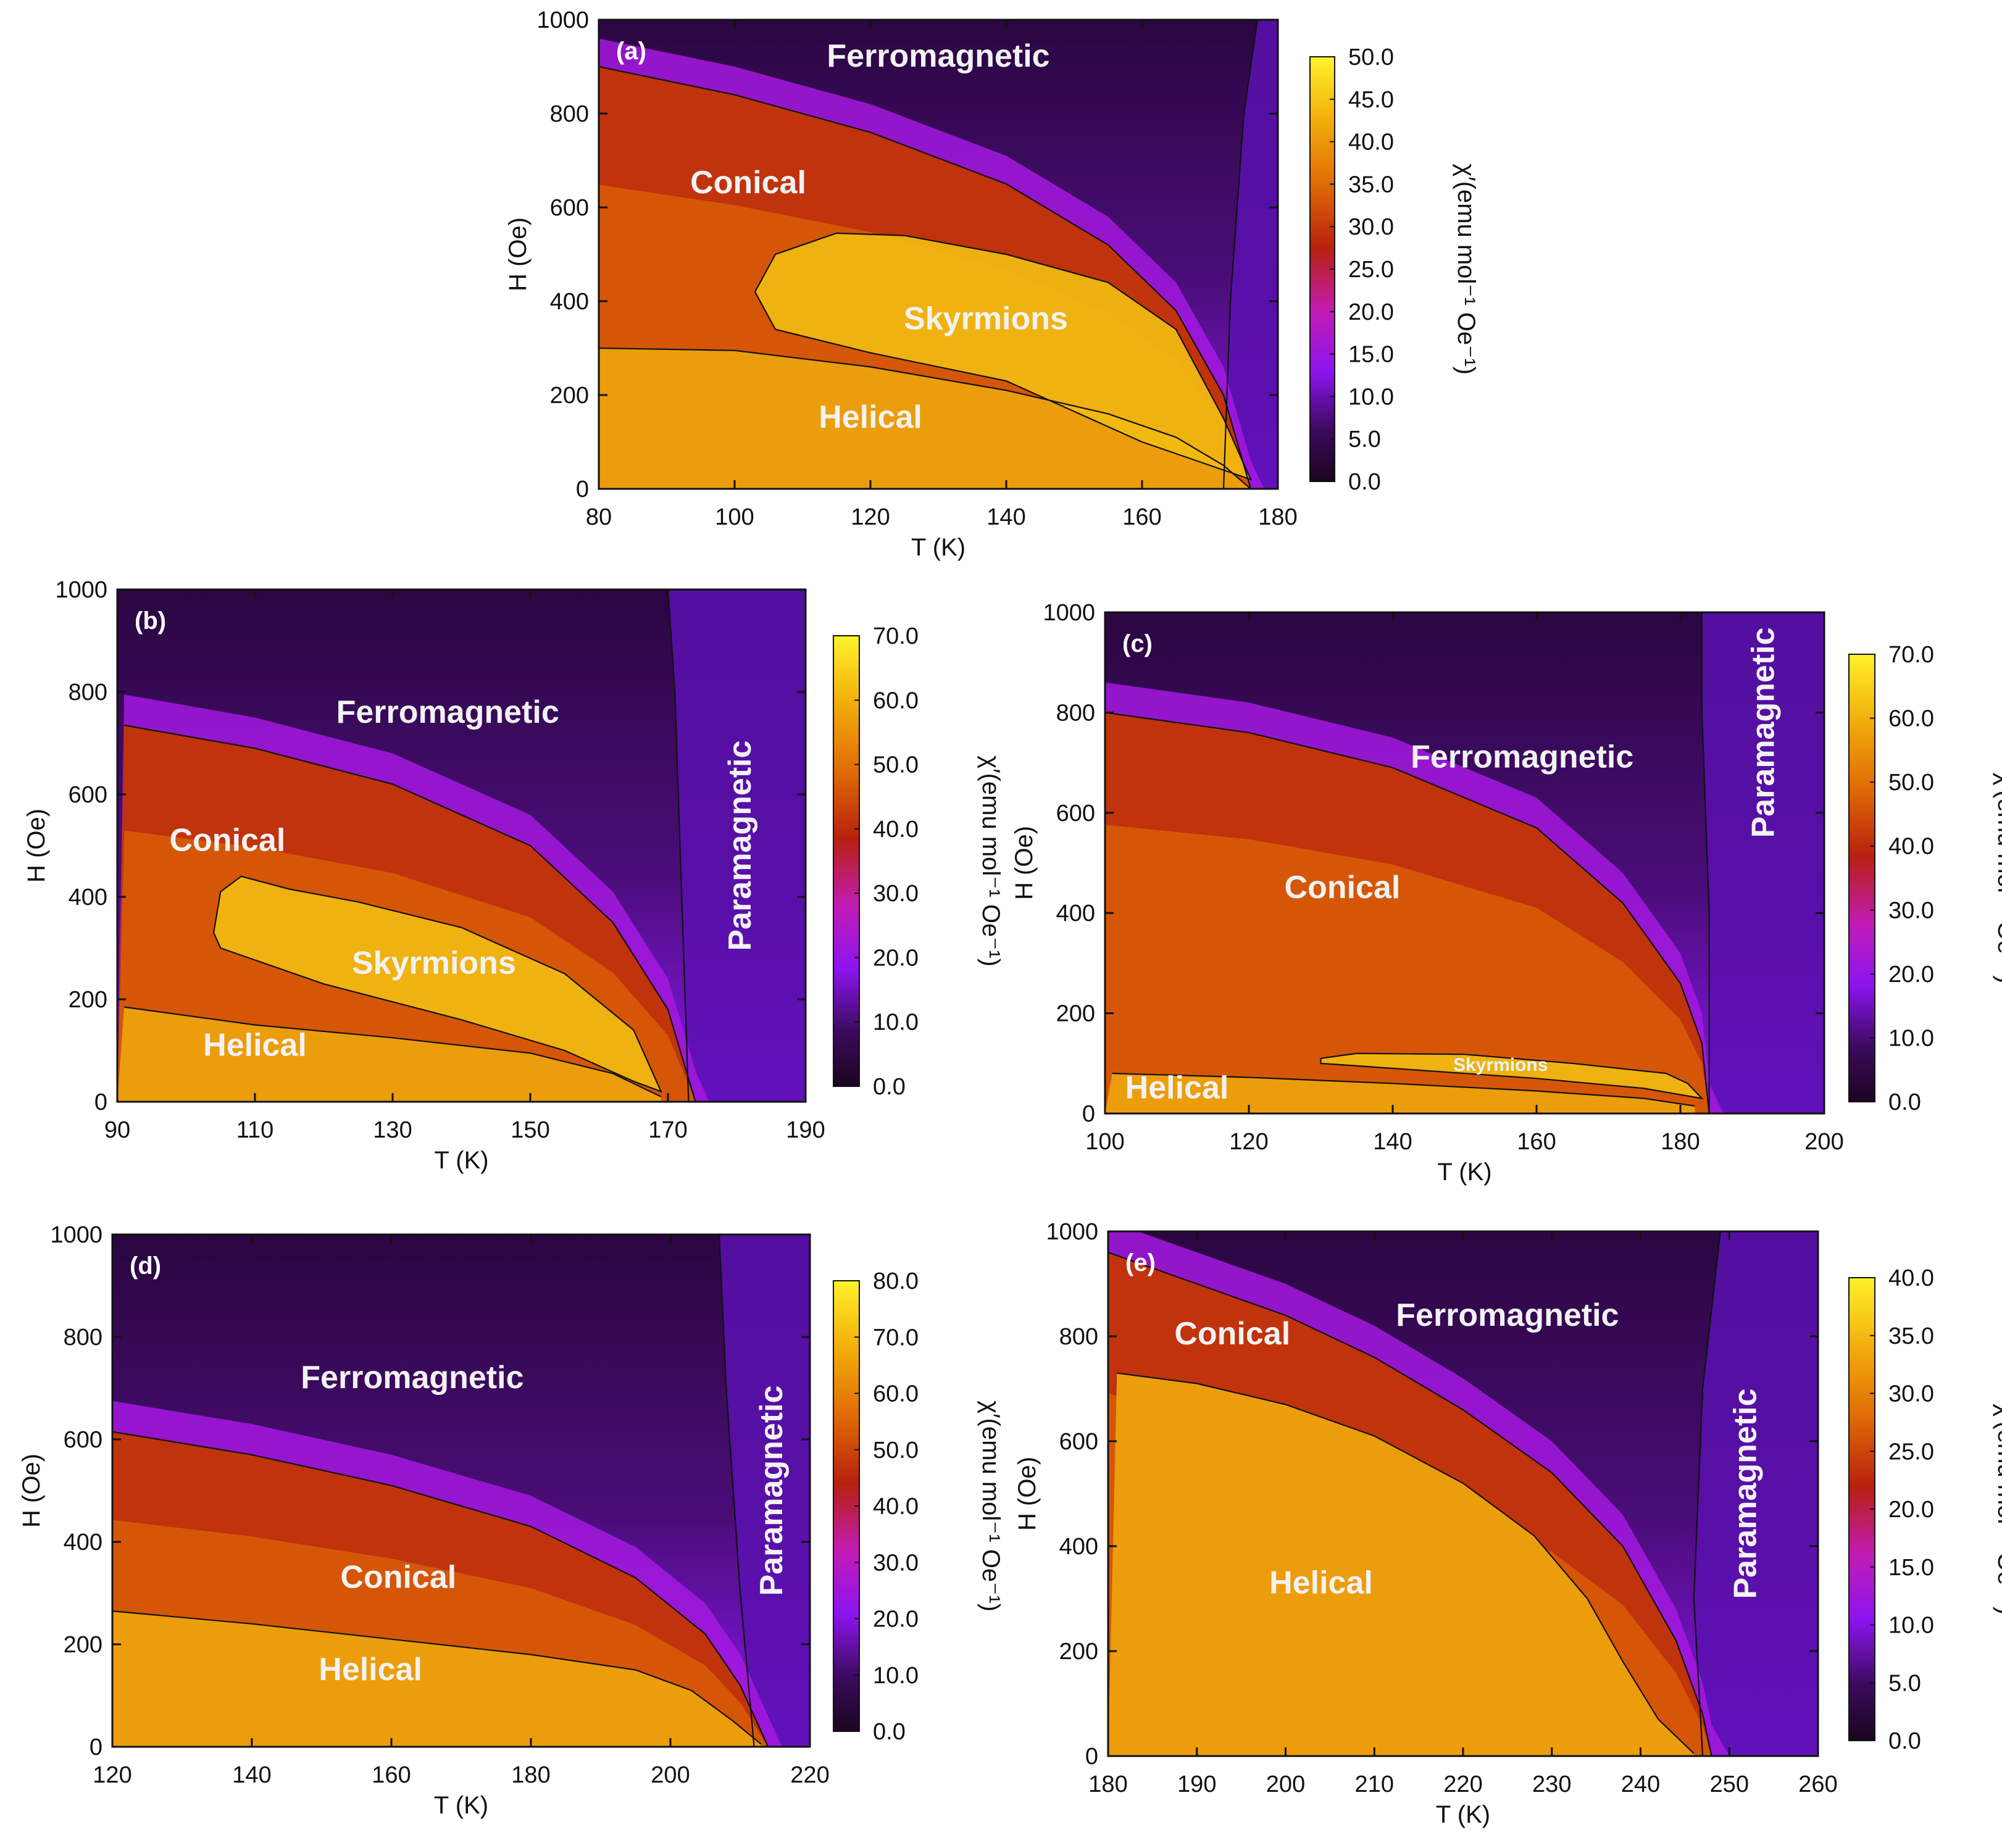  I want to click on region-label-helical: Helical, so click(255, 1045).